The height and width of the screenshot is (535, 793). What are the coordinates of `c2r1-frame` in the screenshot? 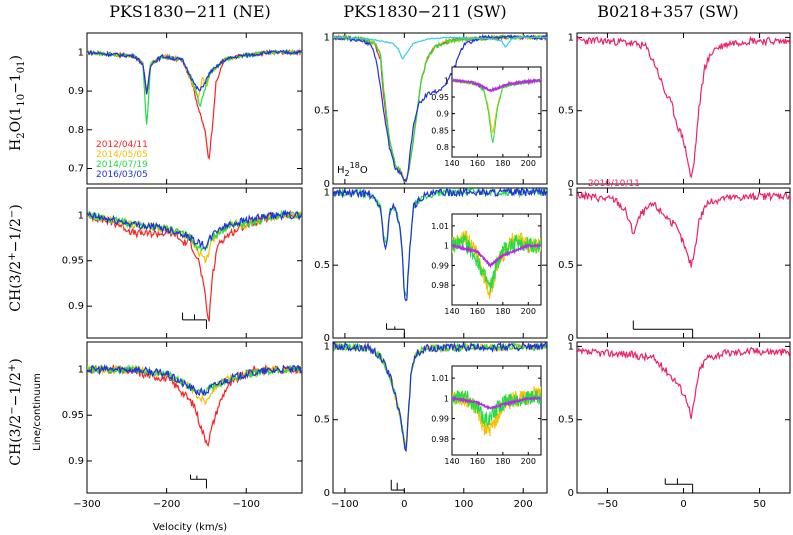 It's located at (440, 108).